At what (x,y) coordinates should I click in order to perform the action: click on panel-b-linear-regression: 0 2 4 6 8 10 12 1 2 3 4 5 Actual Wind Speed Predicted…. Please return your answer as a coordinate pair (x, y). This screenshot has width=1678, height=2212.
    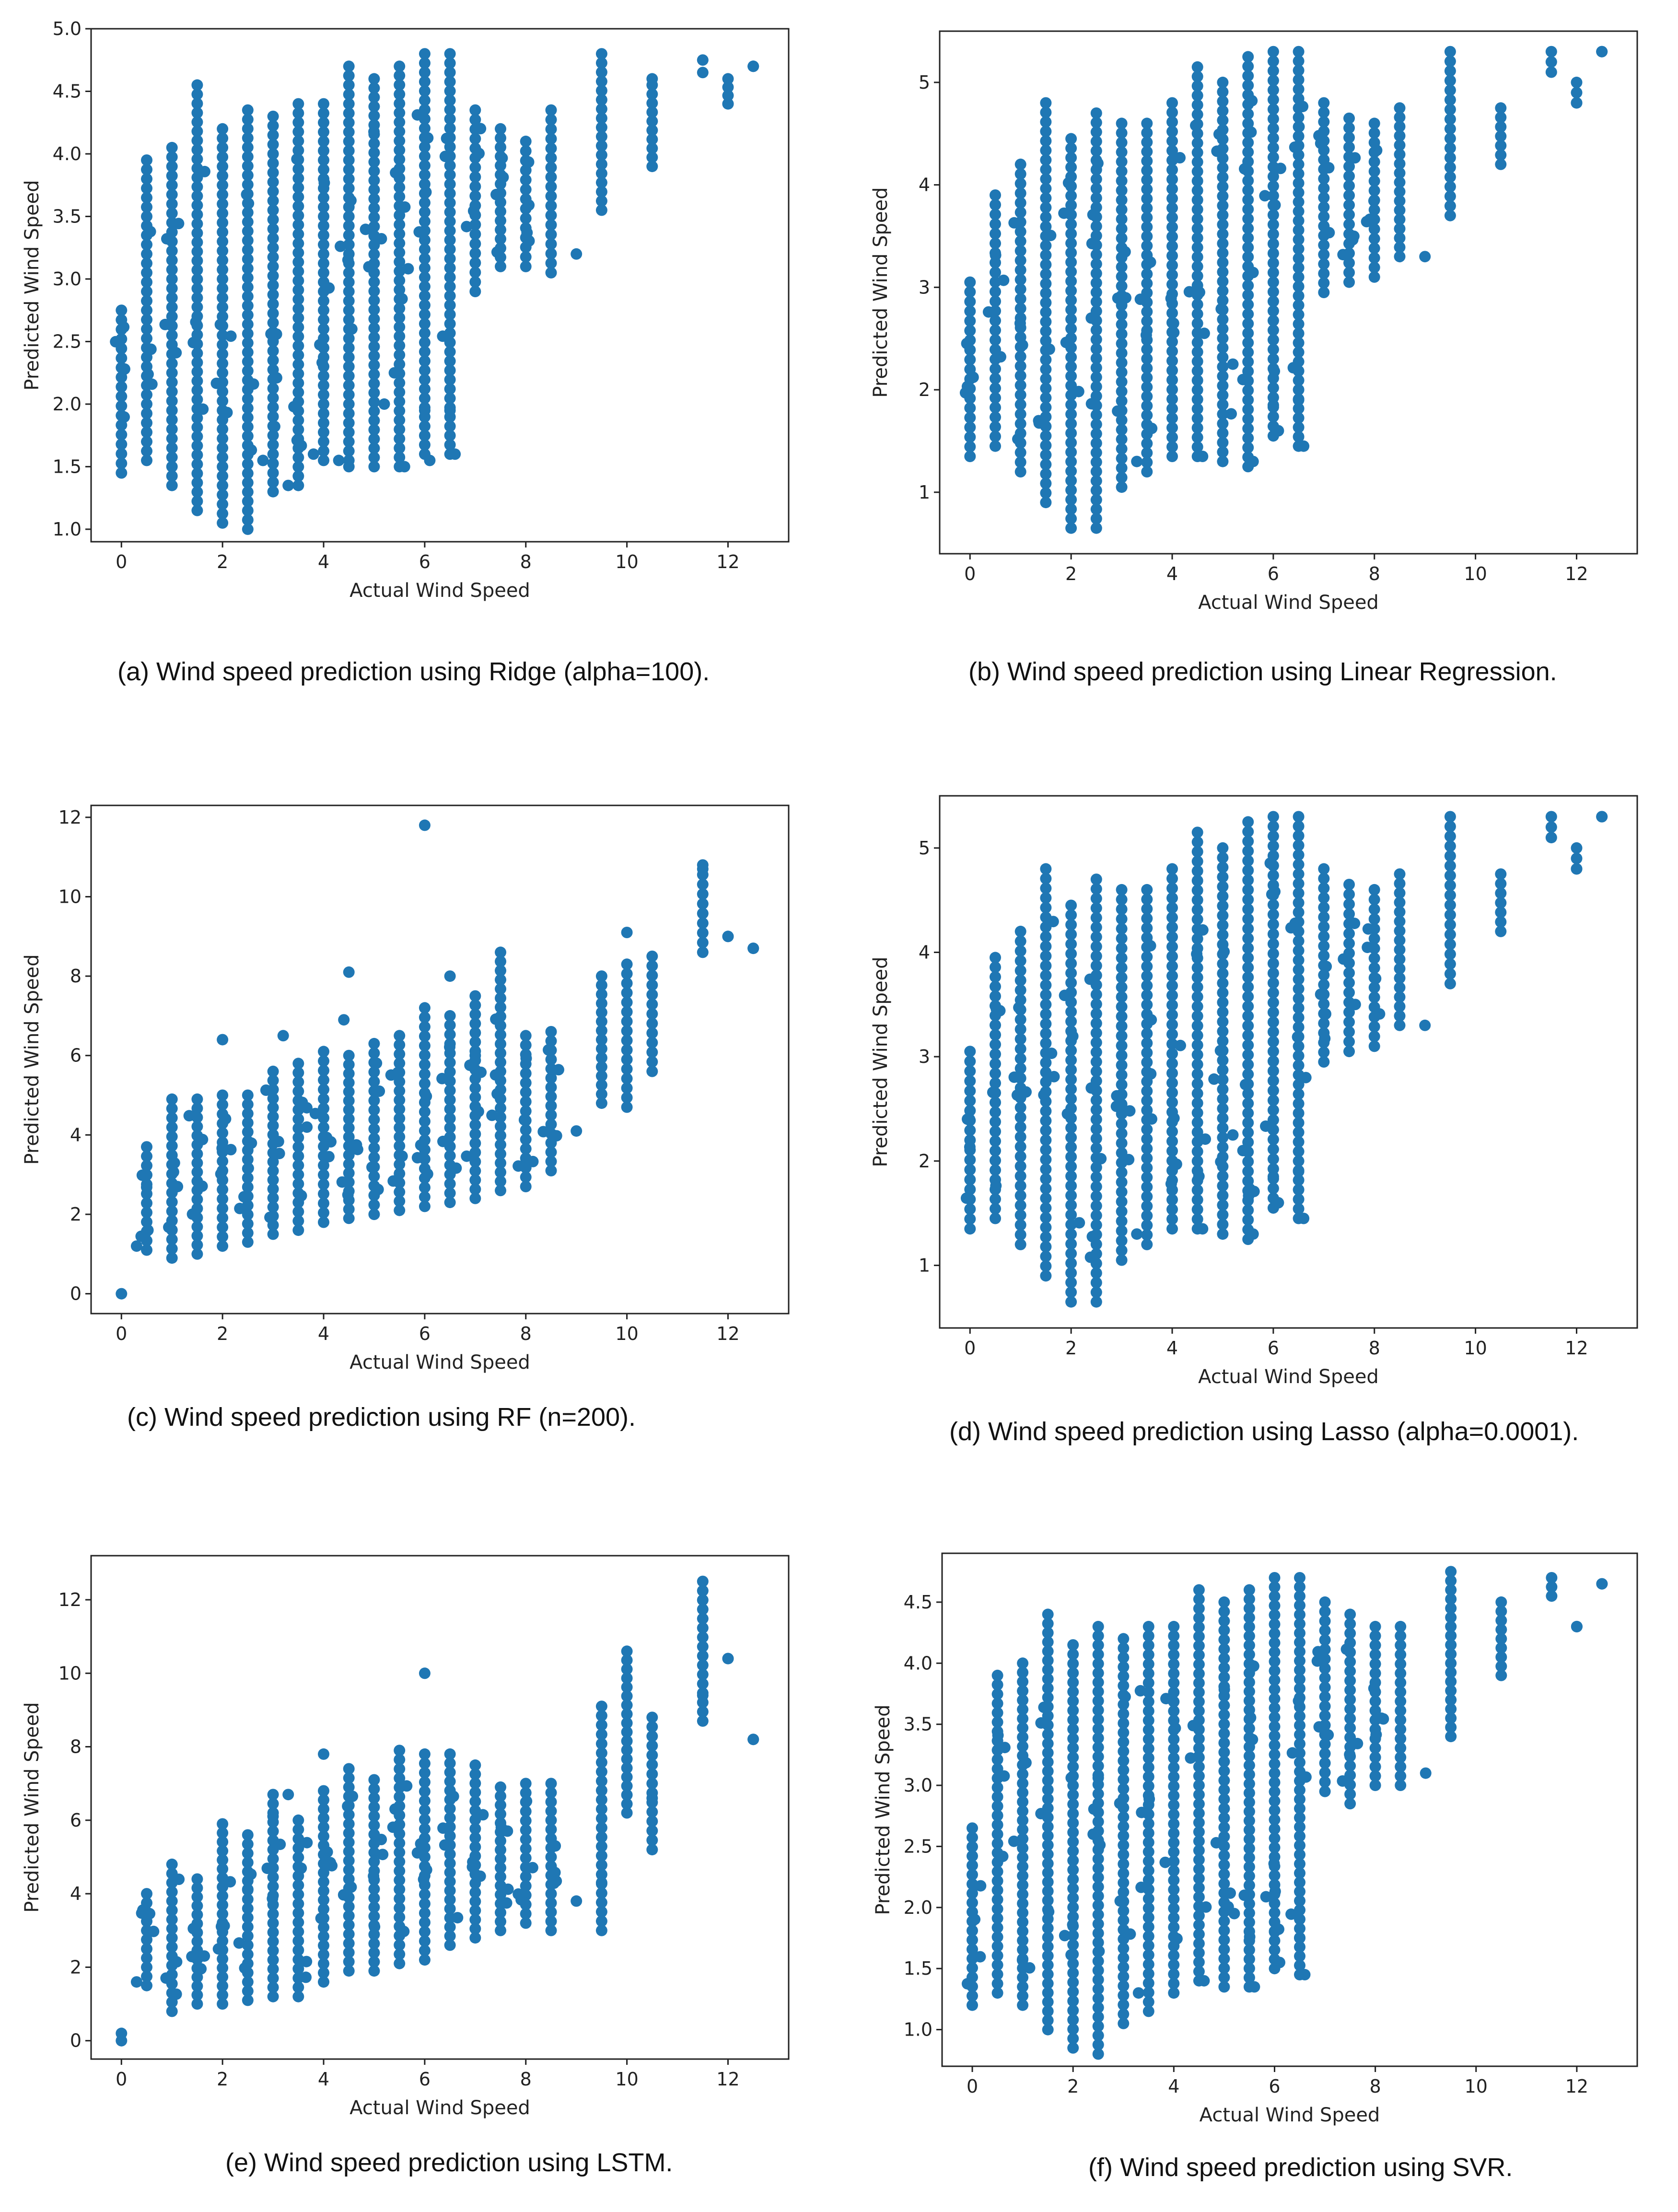
    Looking at the image, I should click on (1256, 316).